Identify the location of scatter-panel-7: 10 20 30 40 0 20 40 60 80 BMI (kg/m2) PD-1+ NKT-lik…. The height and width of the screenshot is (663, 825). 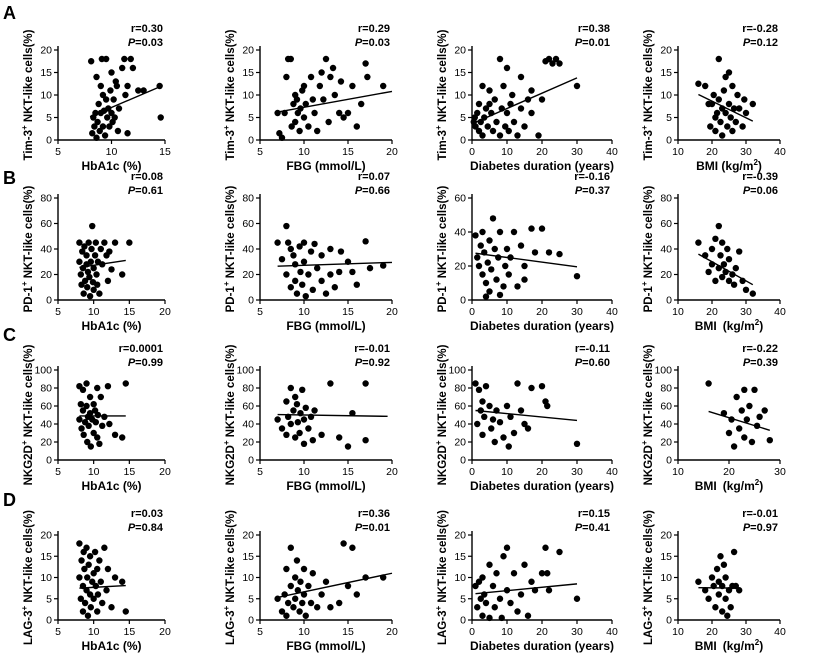
(713, 252).